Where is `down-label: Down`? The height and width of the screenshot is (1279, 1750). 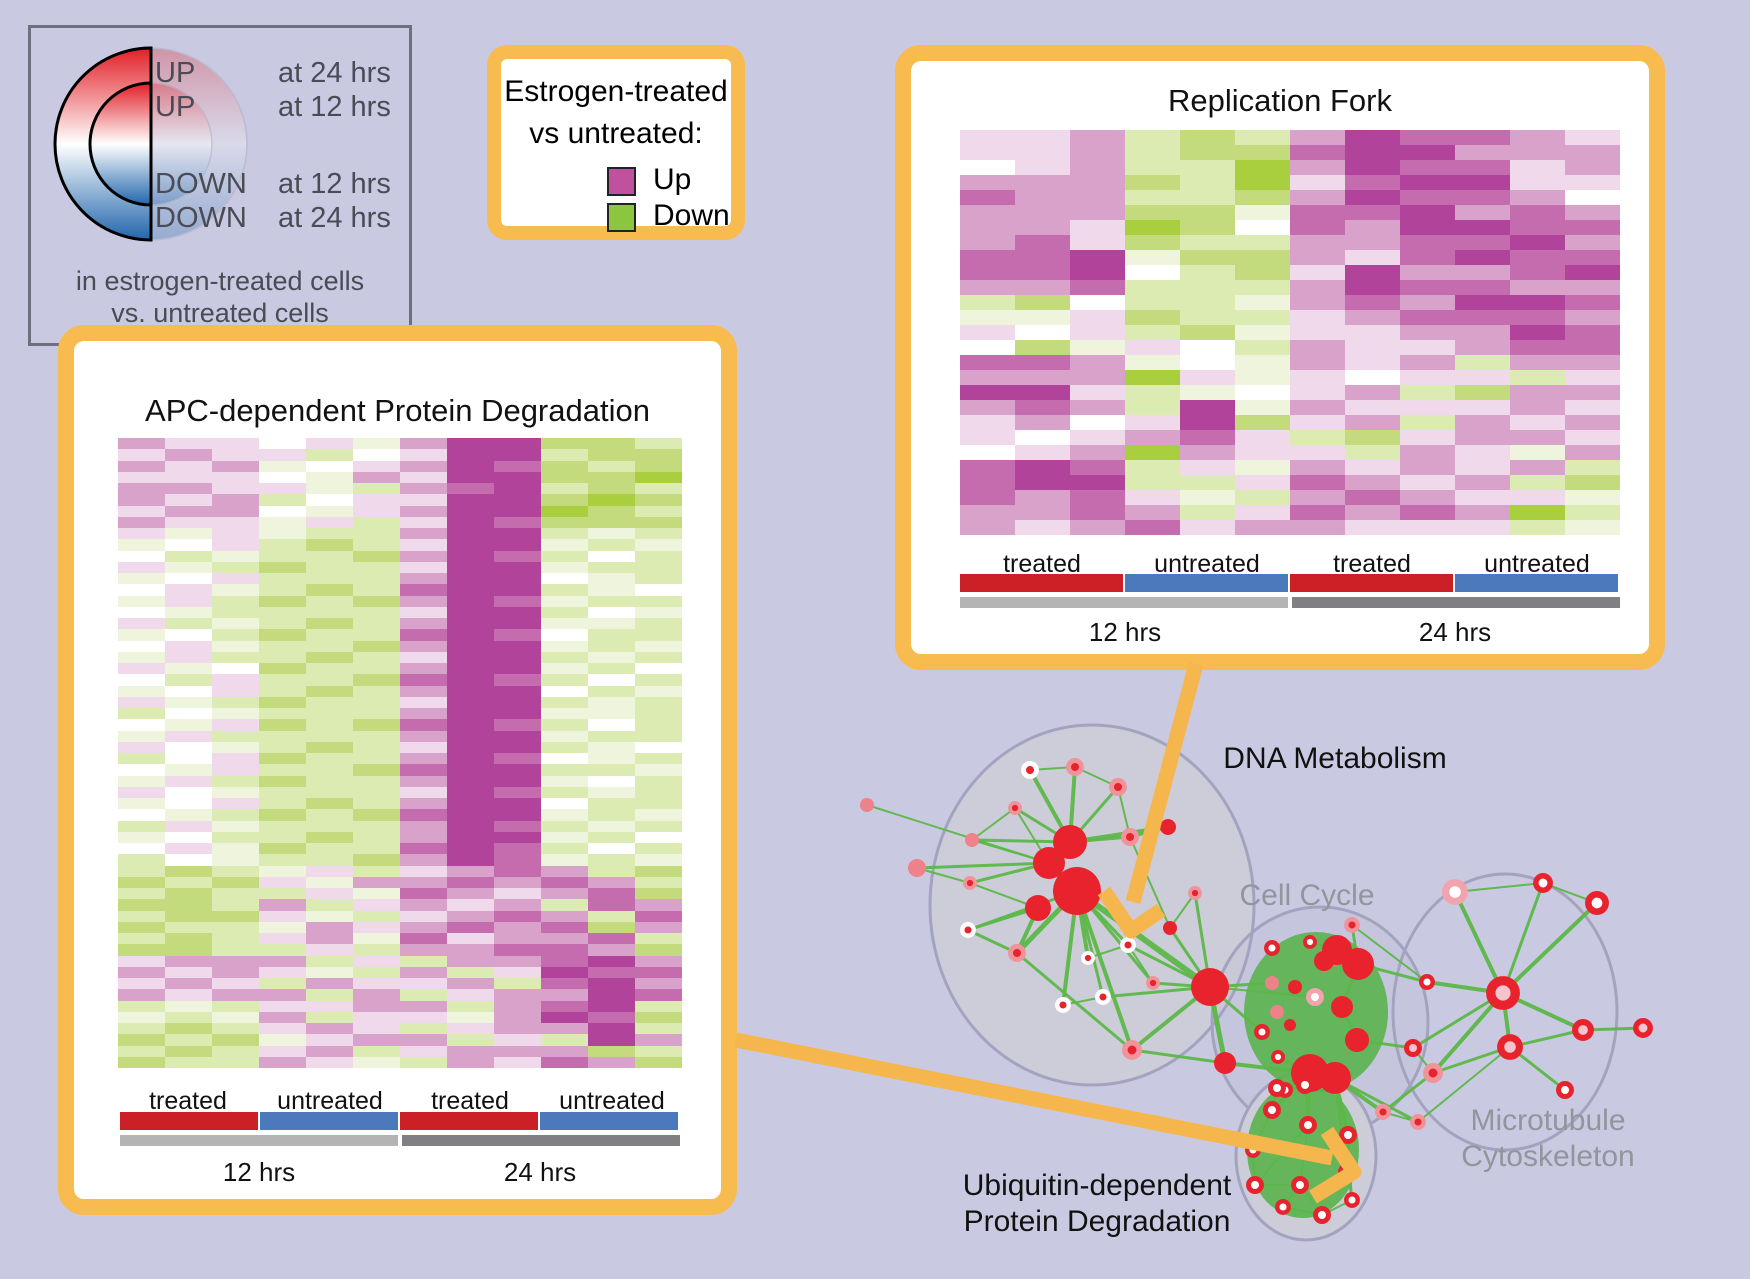 down-label: Down is located at coordinates (691, 215).